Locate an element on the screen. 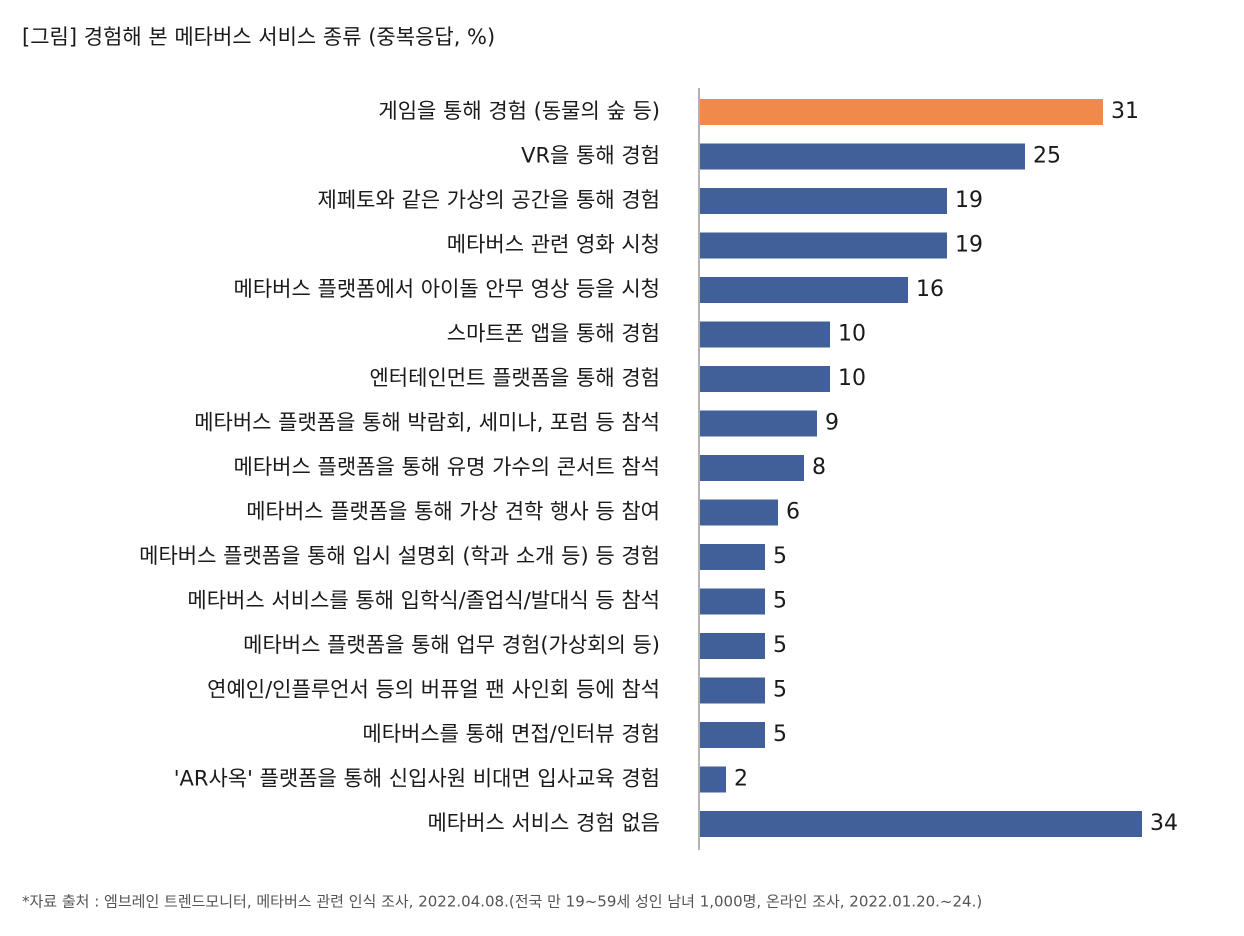 This screenshot has width=1244, height=936. category-label: 연예인/인플루언서 등의 버퓨얼 팬 사인회 등에 참석 is located at coordinates (433, 690).